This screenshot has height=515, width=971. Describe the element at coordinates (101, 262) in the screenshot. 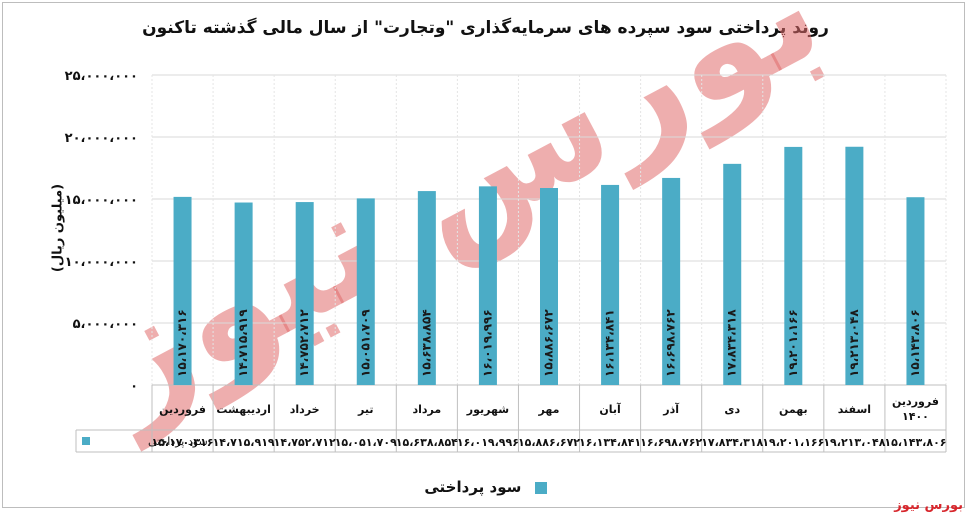

I see `y-tick-label: ۱۰،۰۰۰،۰۰۰` at that location.